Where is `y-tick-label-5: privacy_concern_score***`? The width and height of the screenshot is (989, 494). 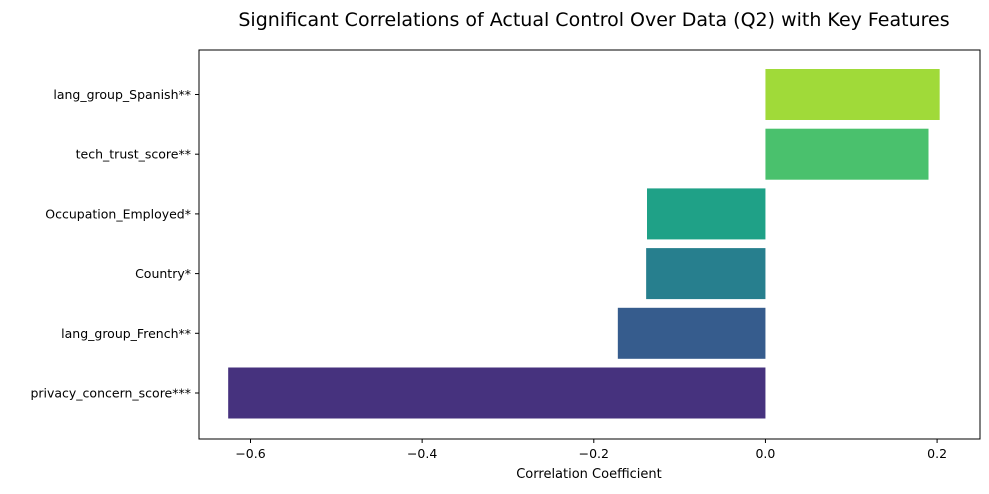 y-tick-label-5: privacy_concern_score*** is located at coordinates (110, 393).